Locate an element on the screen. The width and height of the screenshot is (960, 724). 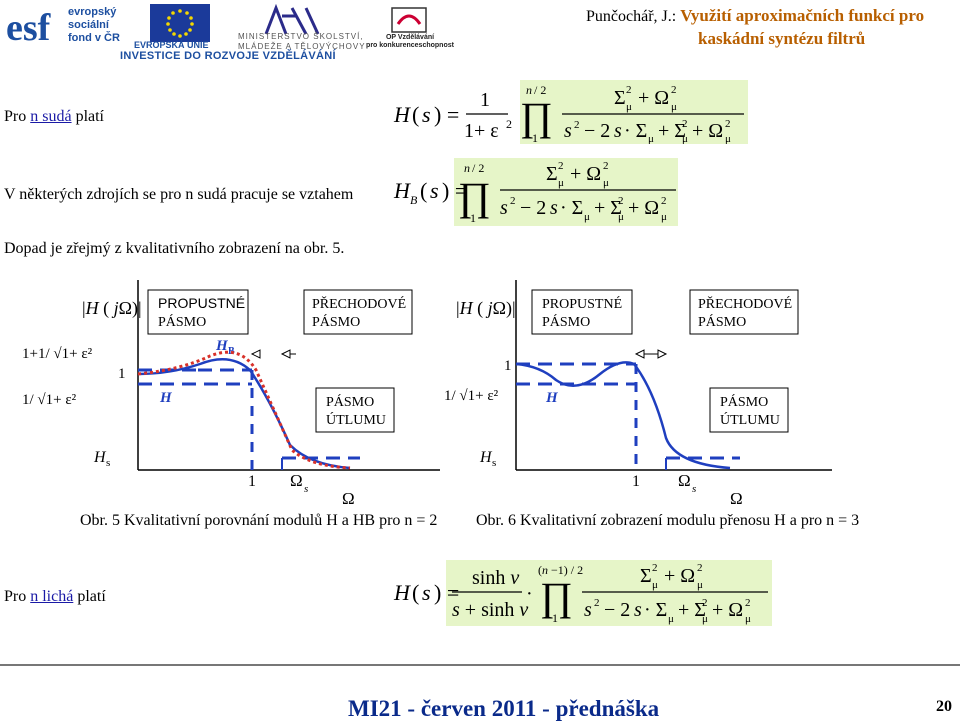
esf-text: evropský sociální fond v ČR is located at coordinates (98, 25).